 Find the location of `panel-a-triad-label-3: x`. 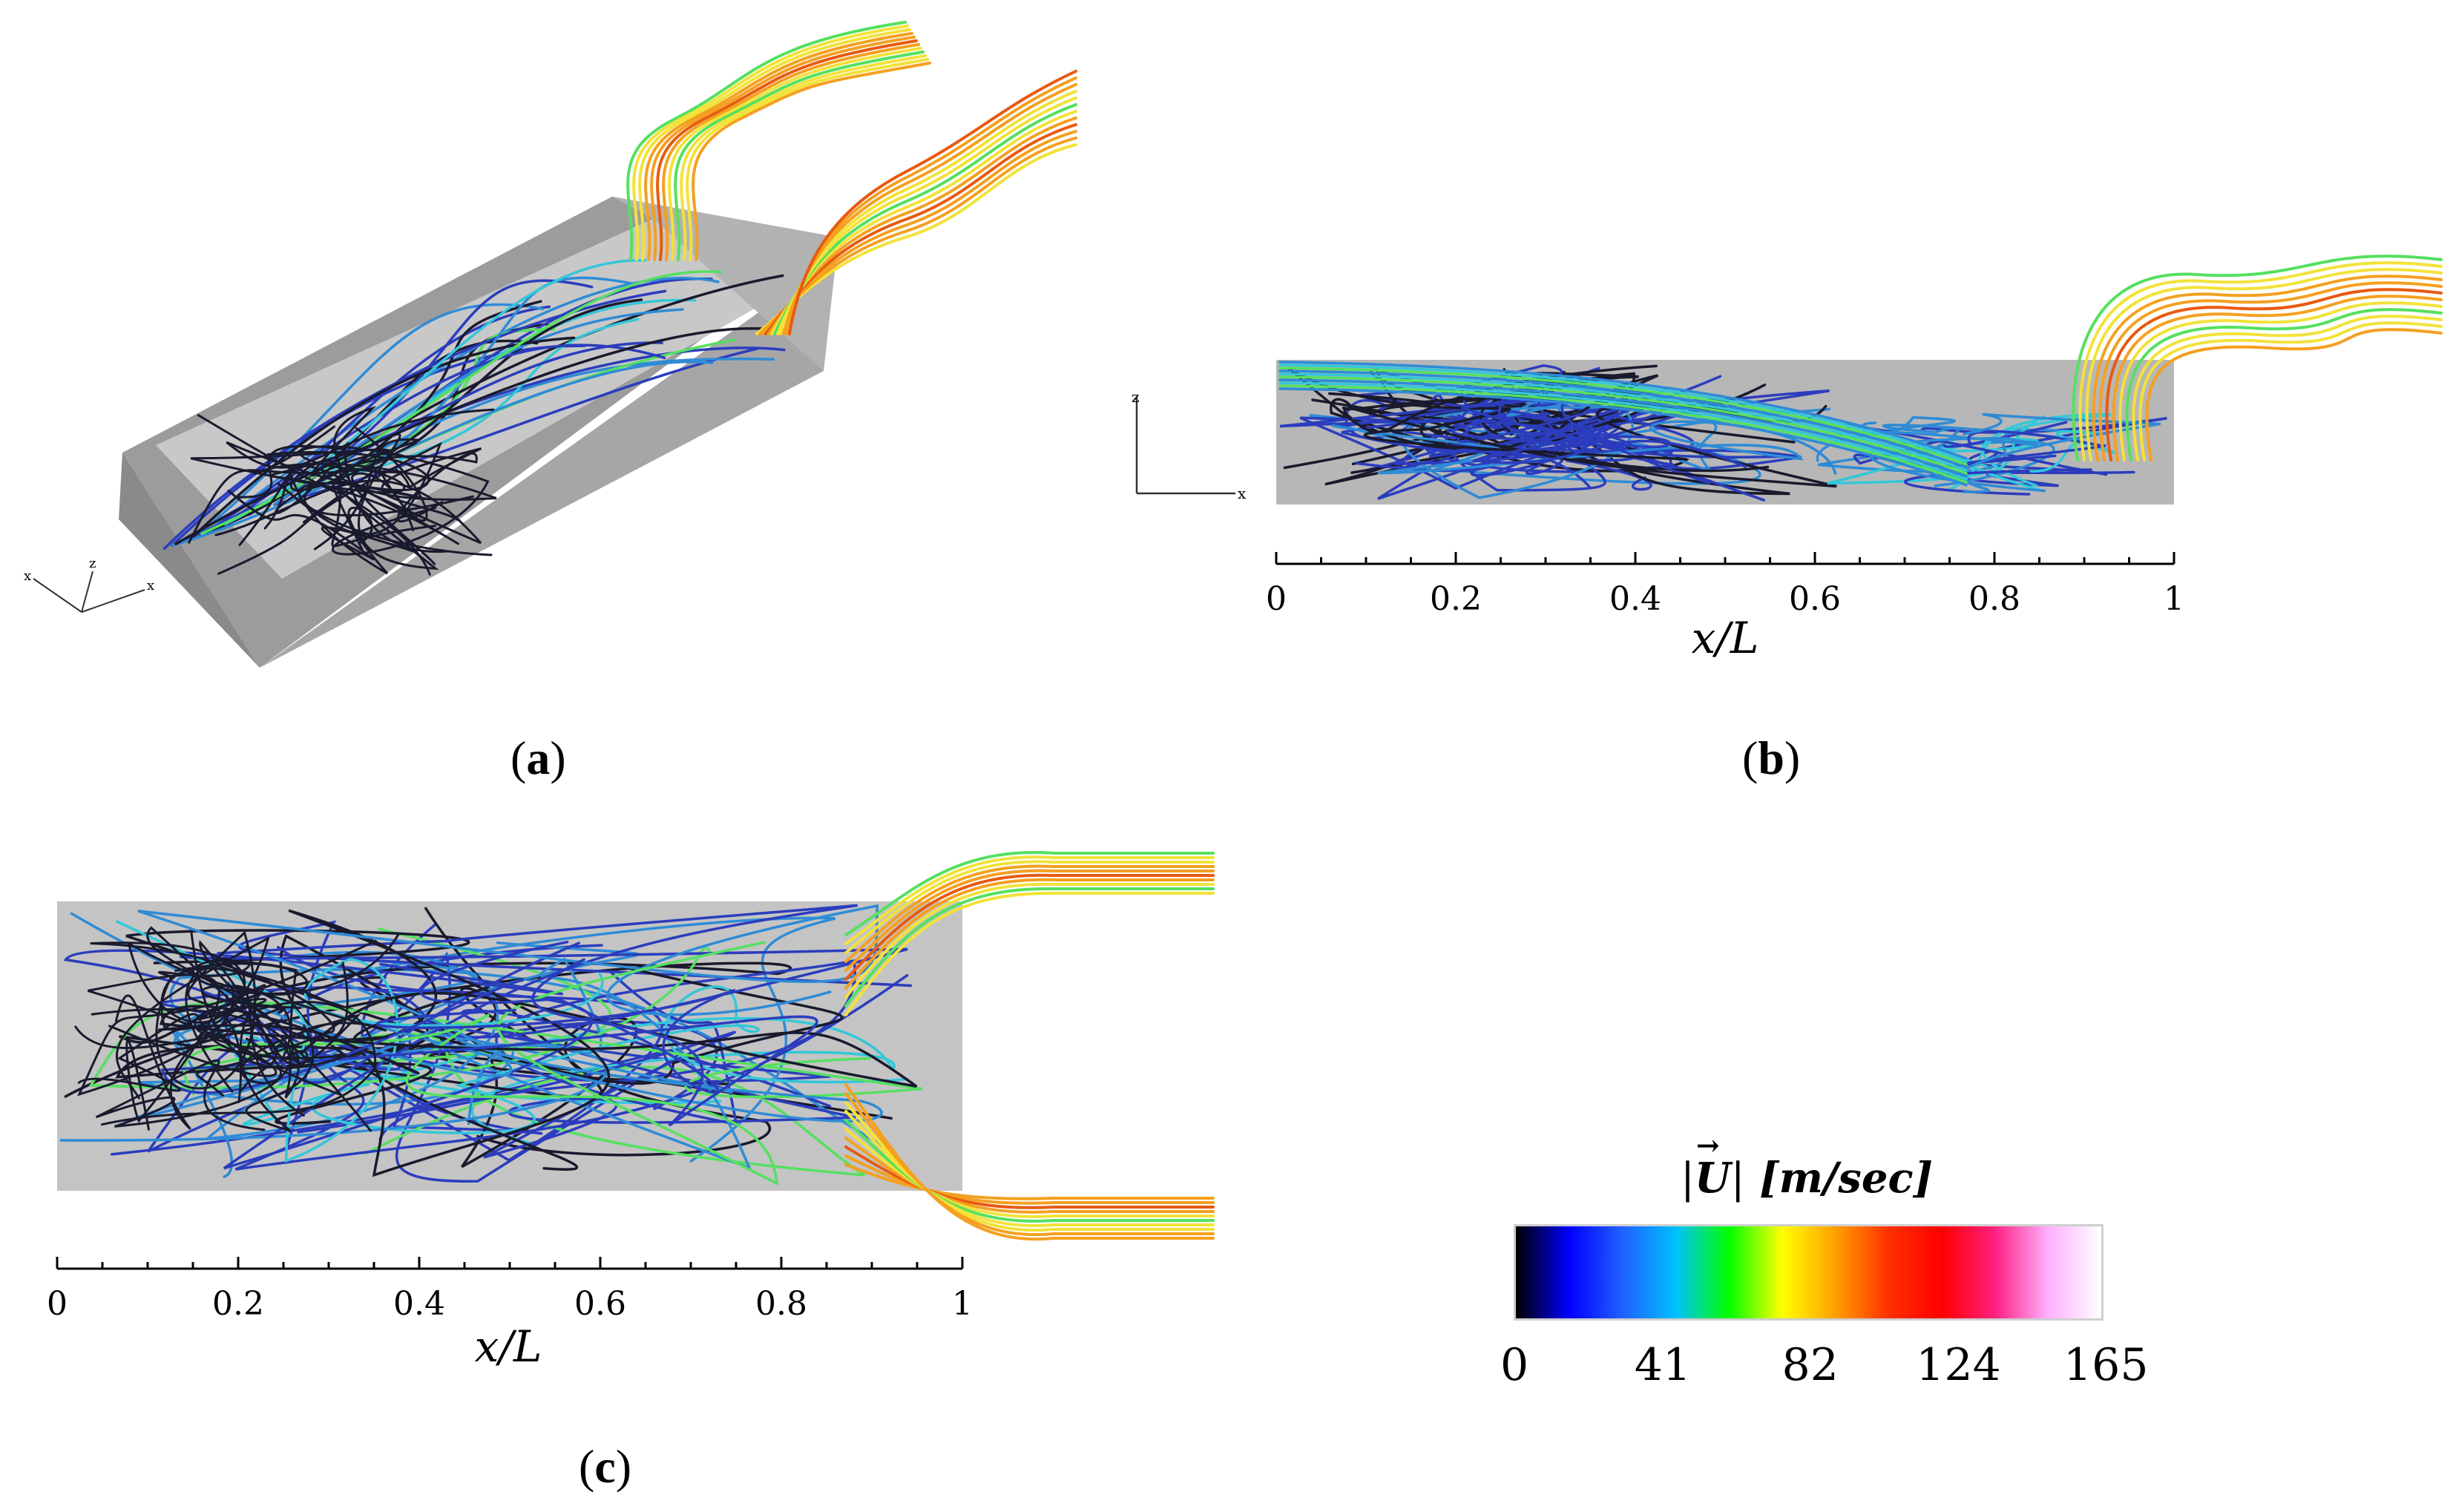

panel-a-triad-label-3: x is located at coordinates (150, 586).